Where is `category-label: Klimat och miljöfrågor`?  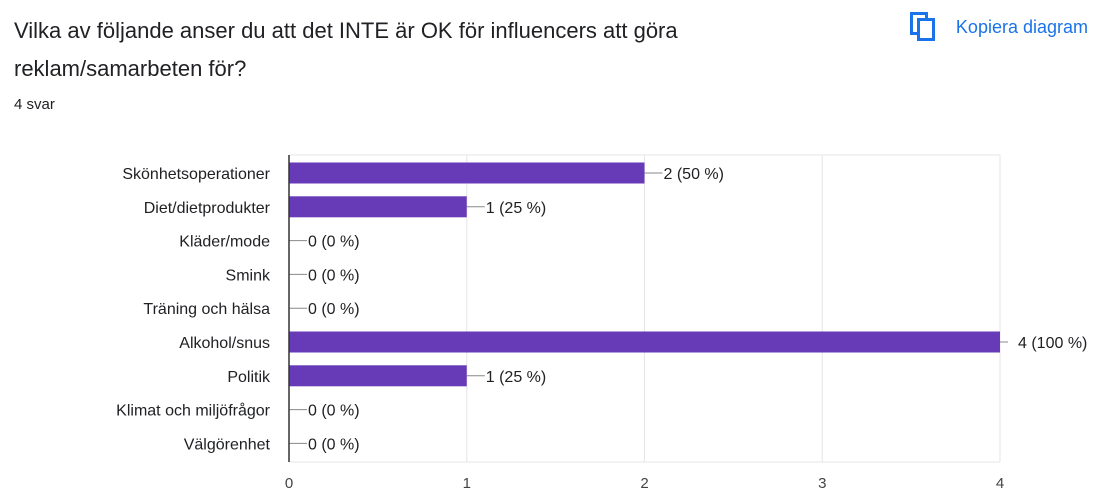
category-label: Klimat och miljöfrågor is located at coordinates (193, 411).